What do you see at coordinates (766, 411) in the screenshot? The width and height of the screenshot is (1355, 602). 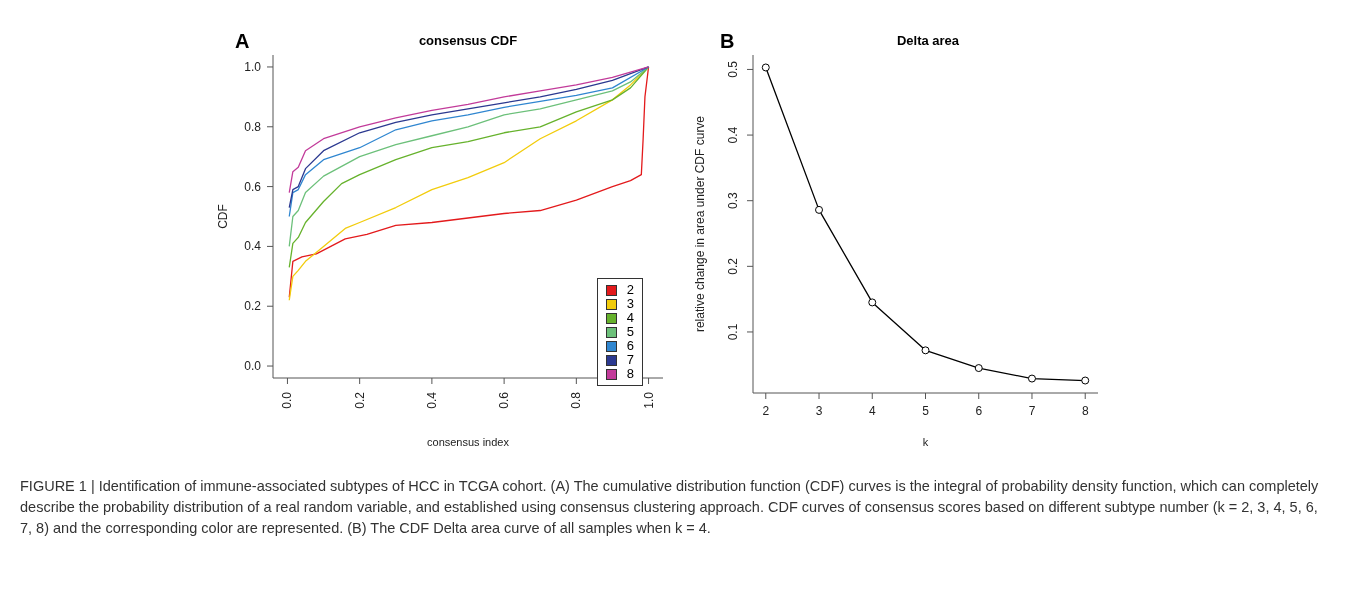 I see `x-tick-label: 2` at bounding box center [766, 411].